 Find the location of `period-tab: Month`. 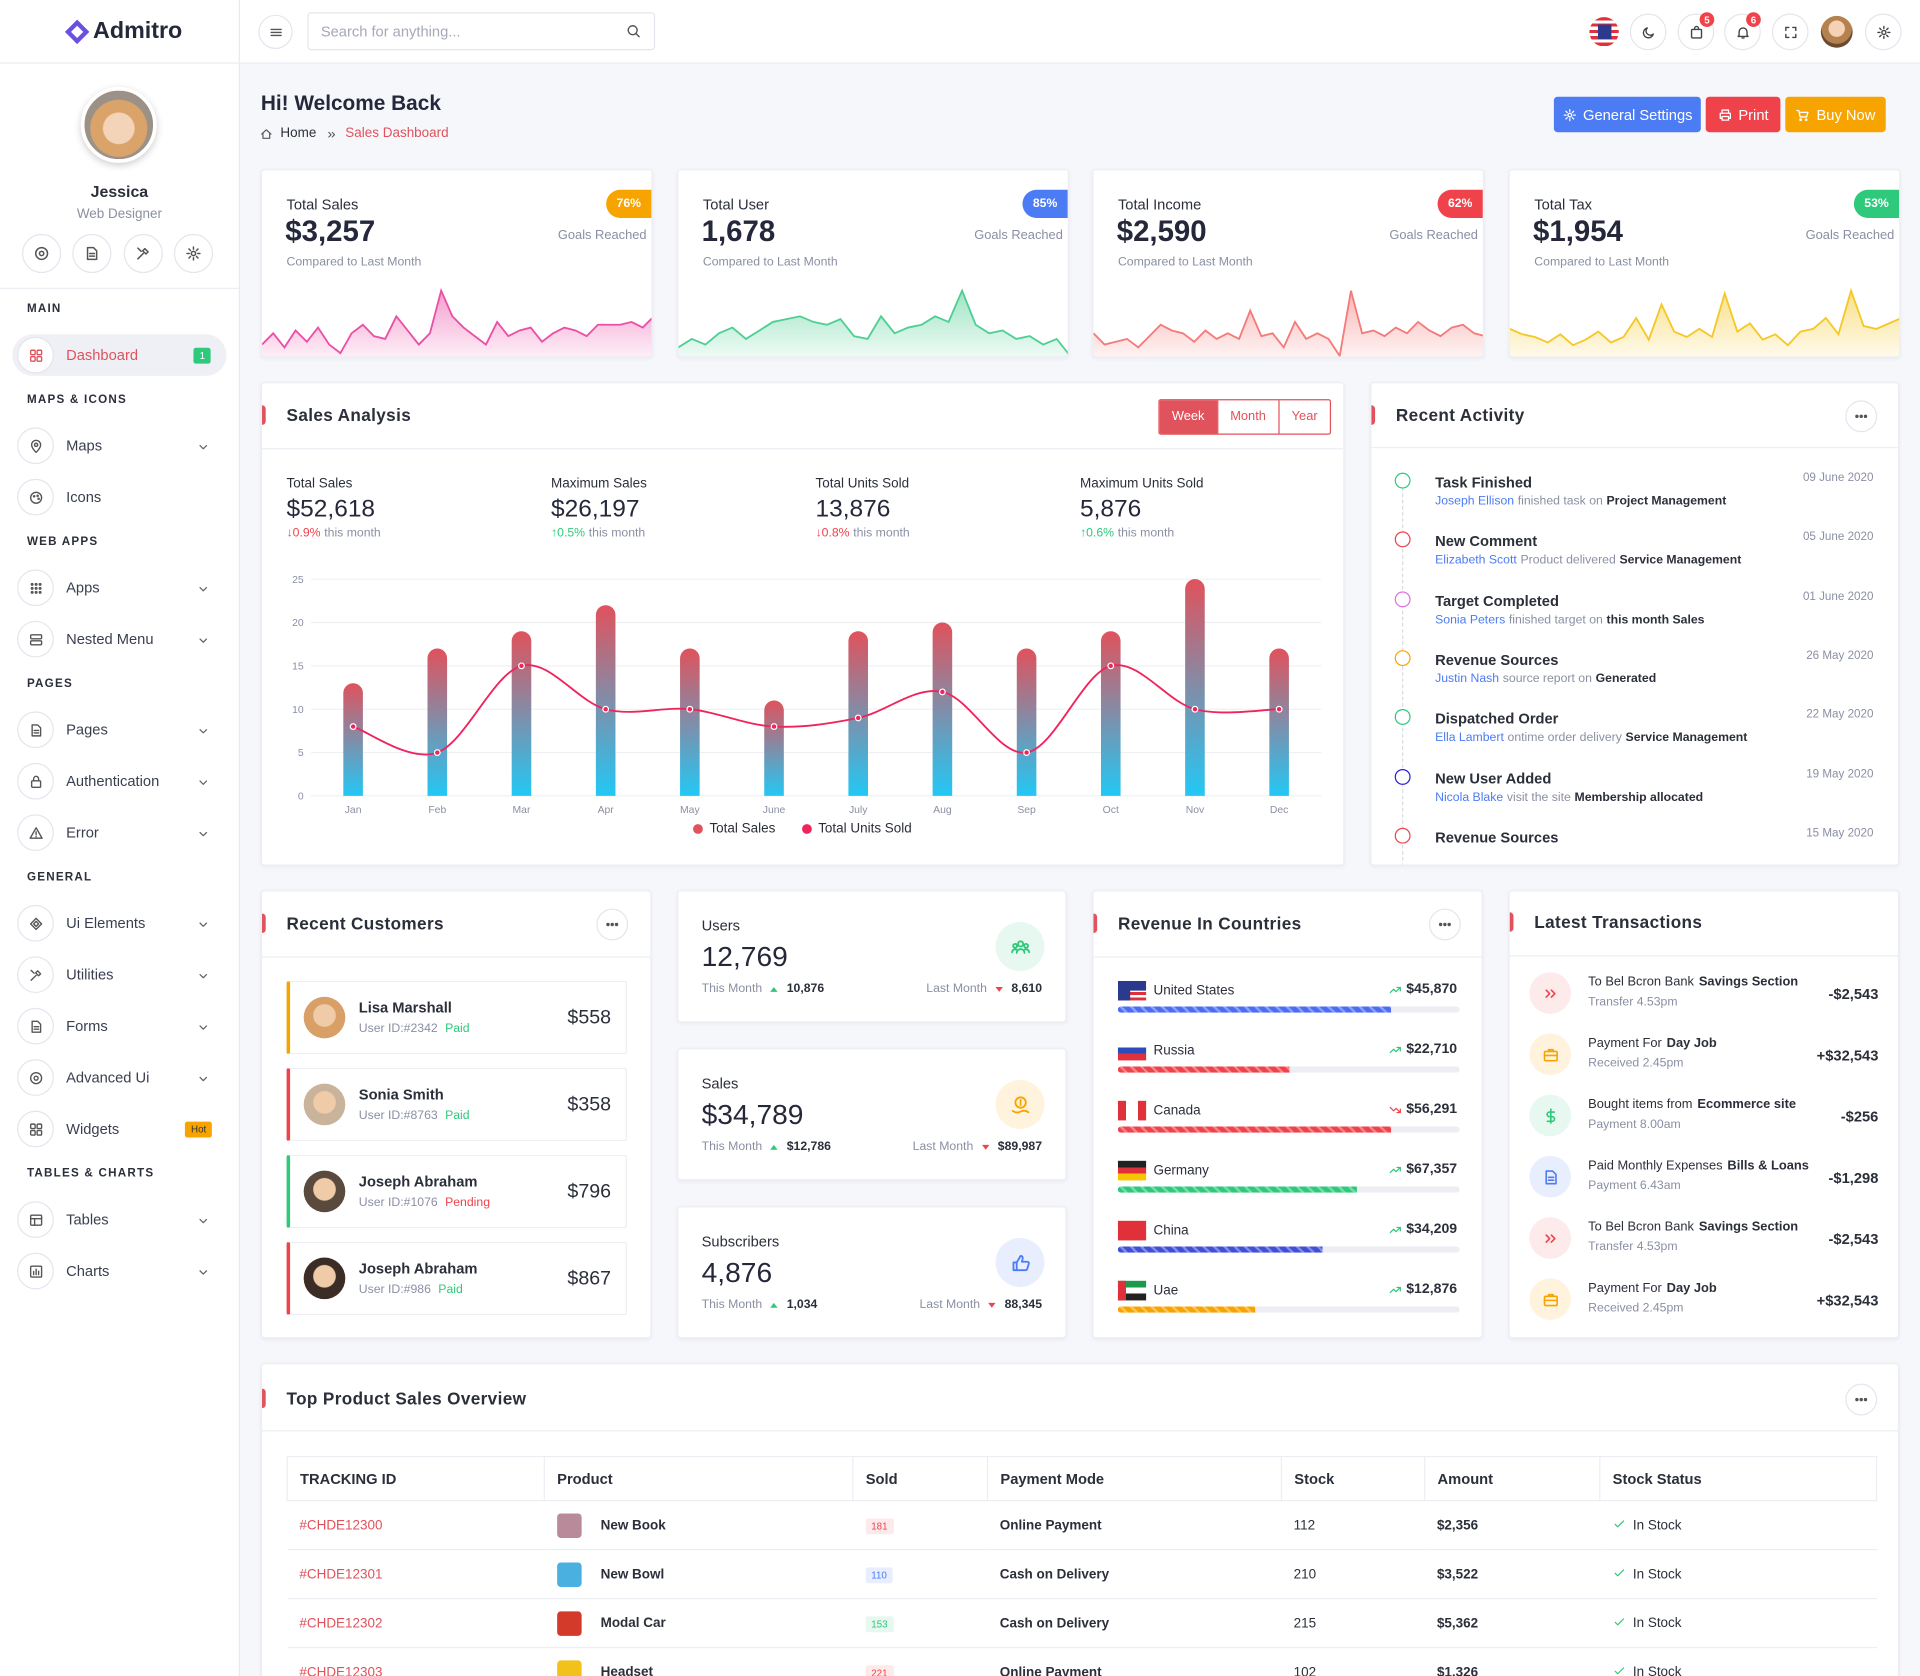

period-tab: Month is located at coordinates (1247, 417).